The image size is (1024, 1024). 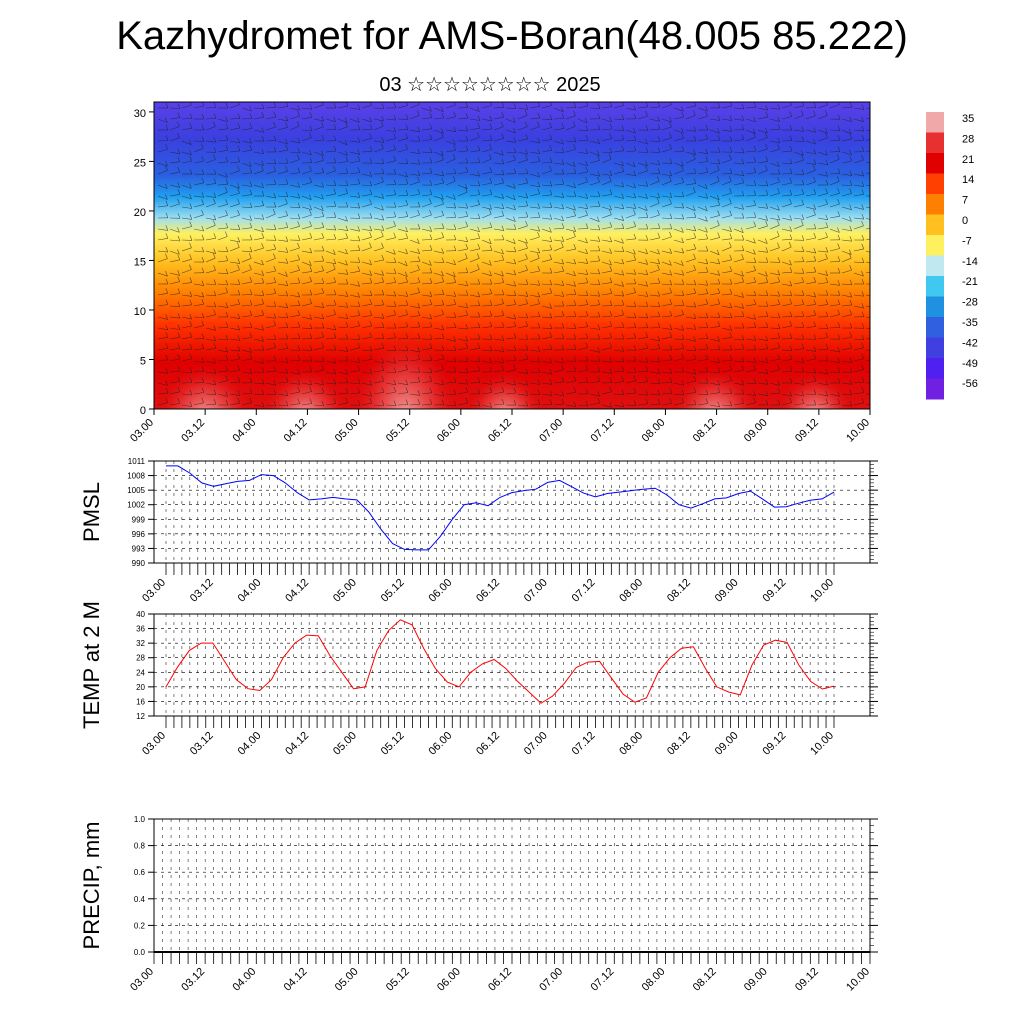 What do you see at coordinates (654, 431) in the screenshot?
I see `heatmap-xtick-label-08.00: 08.00` at bounding box center [654, 431].